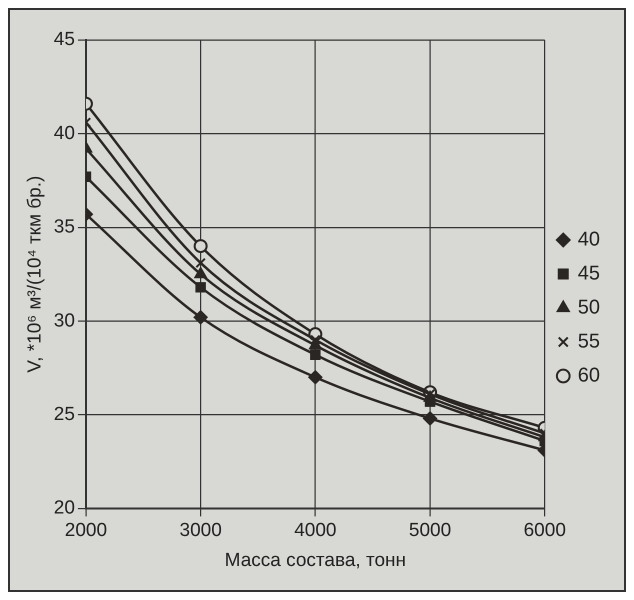  What do you see at coordinates (589, 375) in the screenshot?
I see `legend-label: 60` at bounding box center [589, 375].